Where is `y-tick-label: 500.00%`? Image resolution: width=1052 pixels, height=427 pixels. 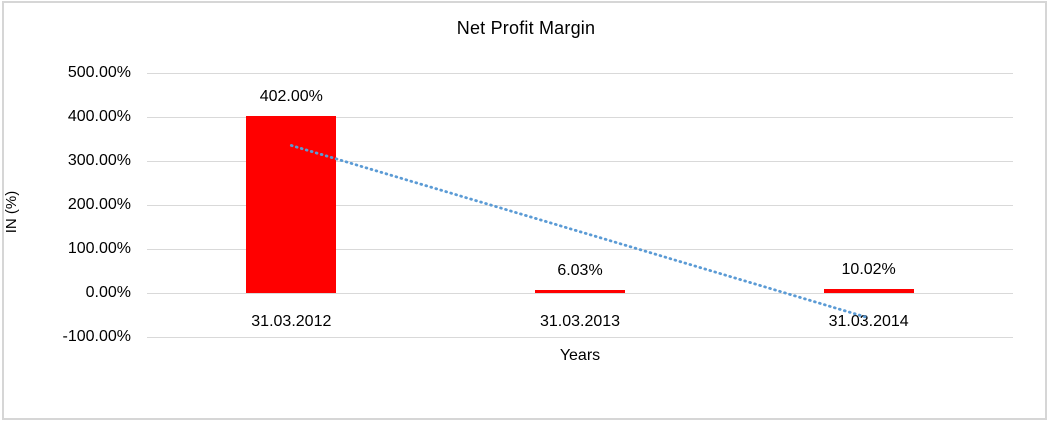
y-tick-label: 500.00% is located at coordinates (99, 72).